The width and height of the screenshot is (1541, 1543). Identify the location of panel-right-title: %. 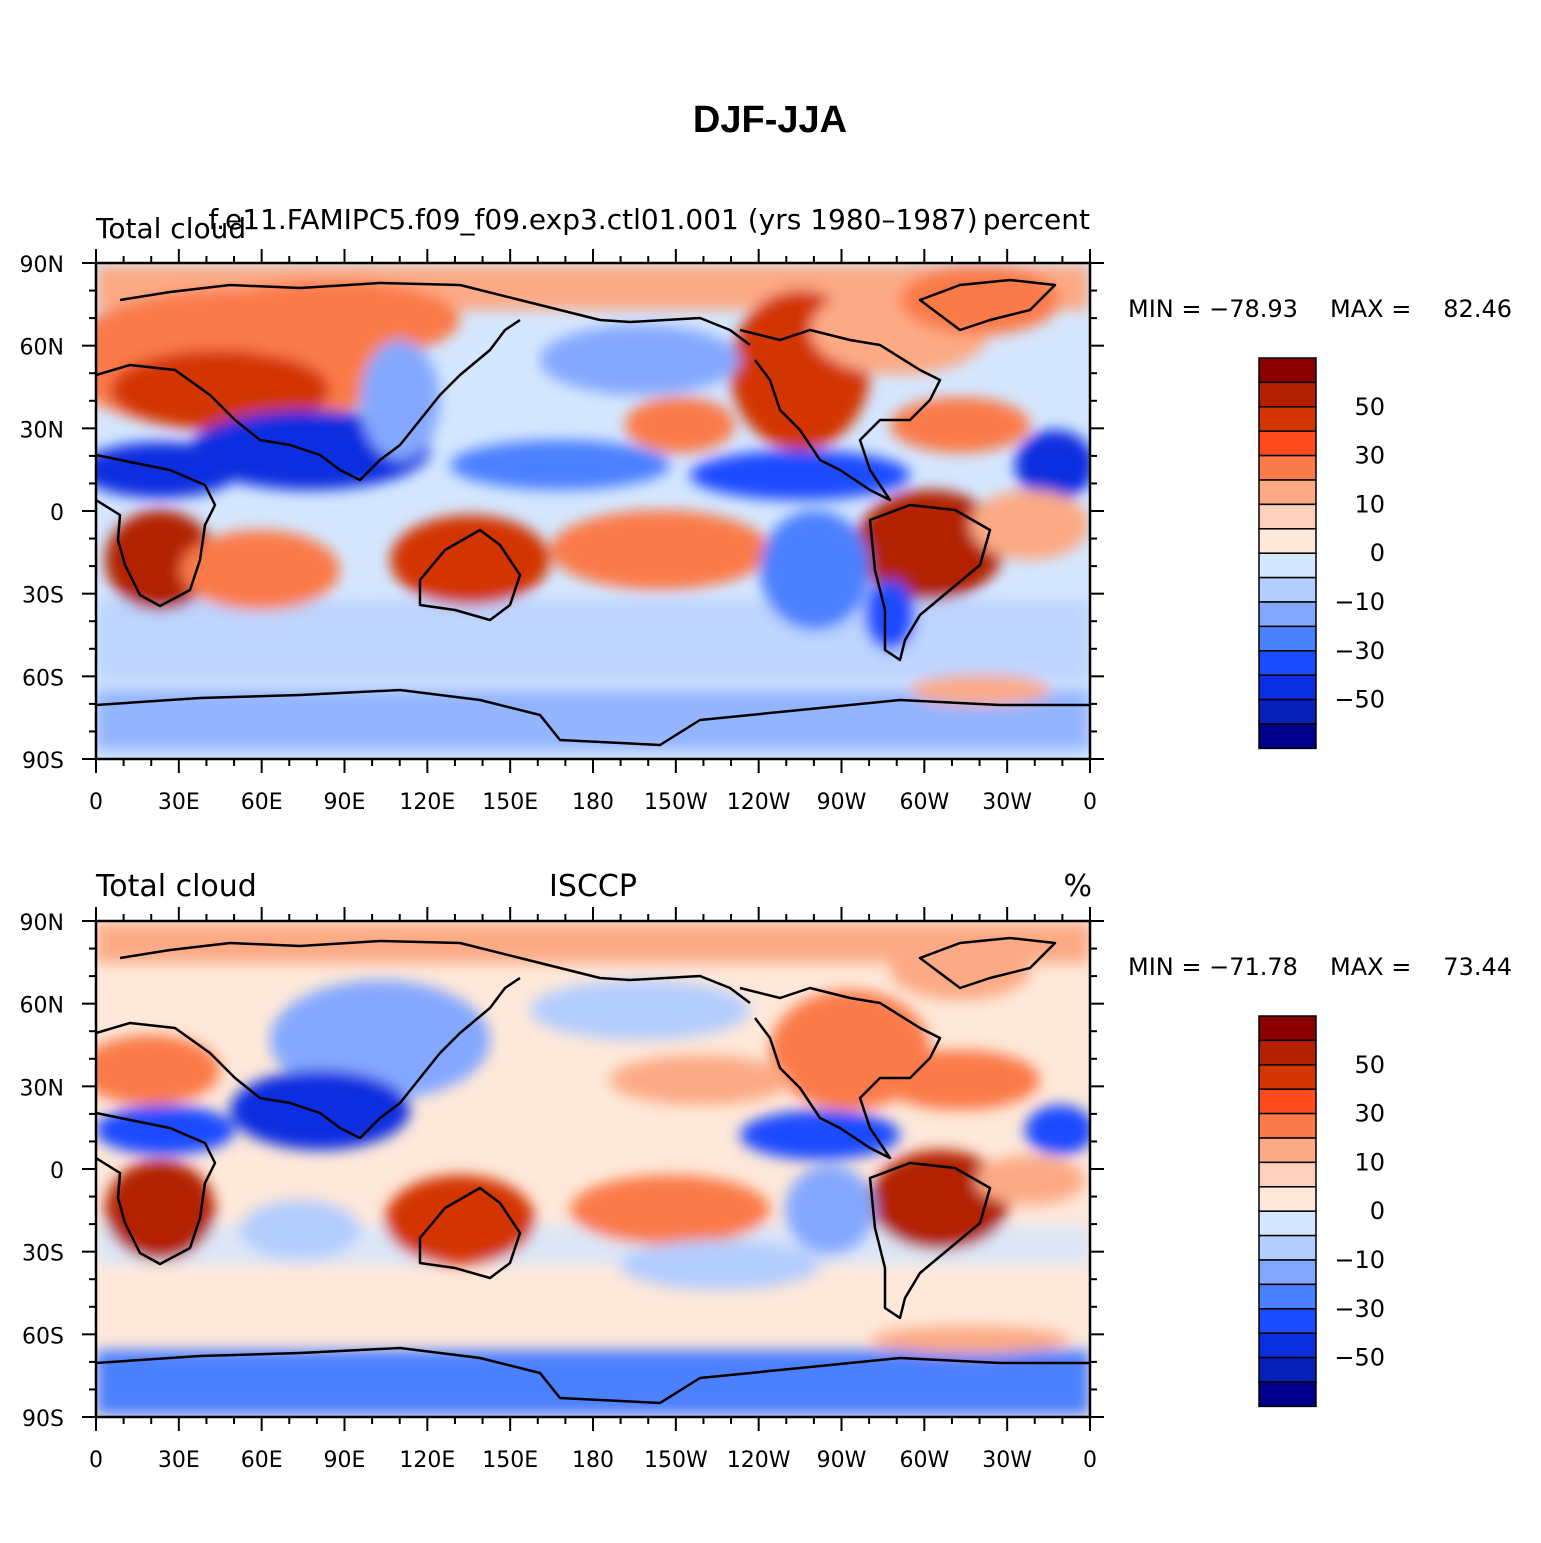
(1077, 886).